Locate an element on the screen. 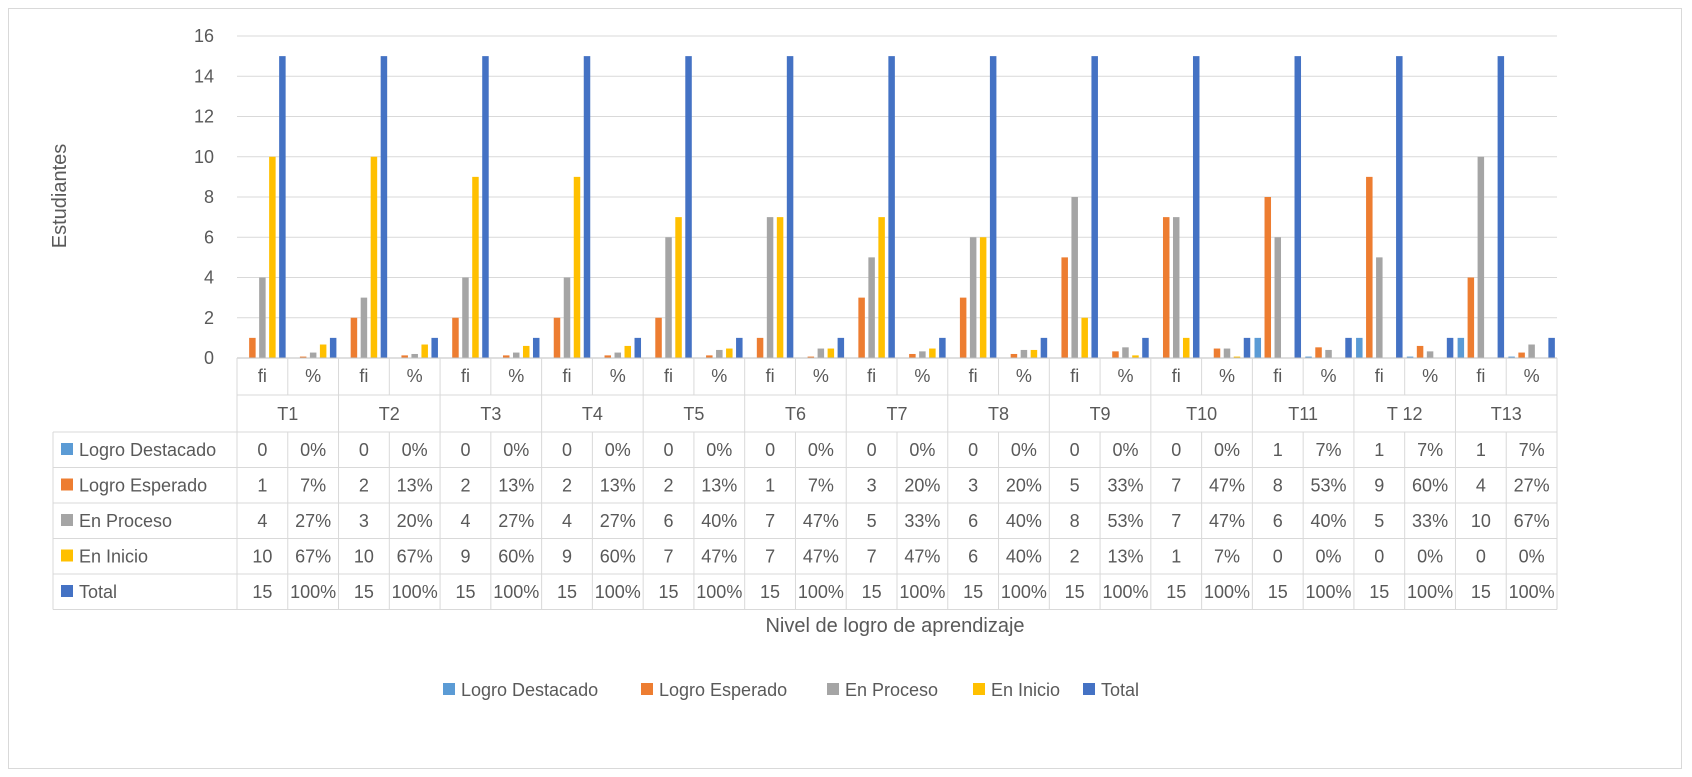  table-cell-pct: 20% is located at coordinates (1024, 486).